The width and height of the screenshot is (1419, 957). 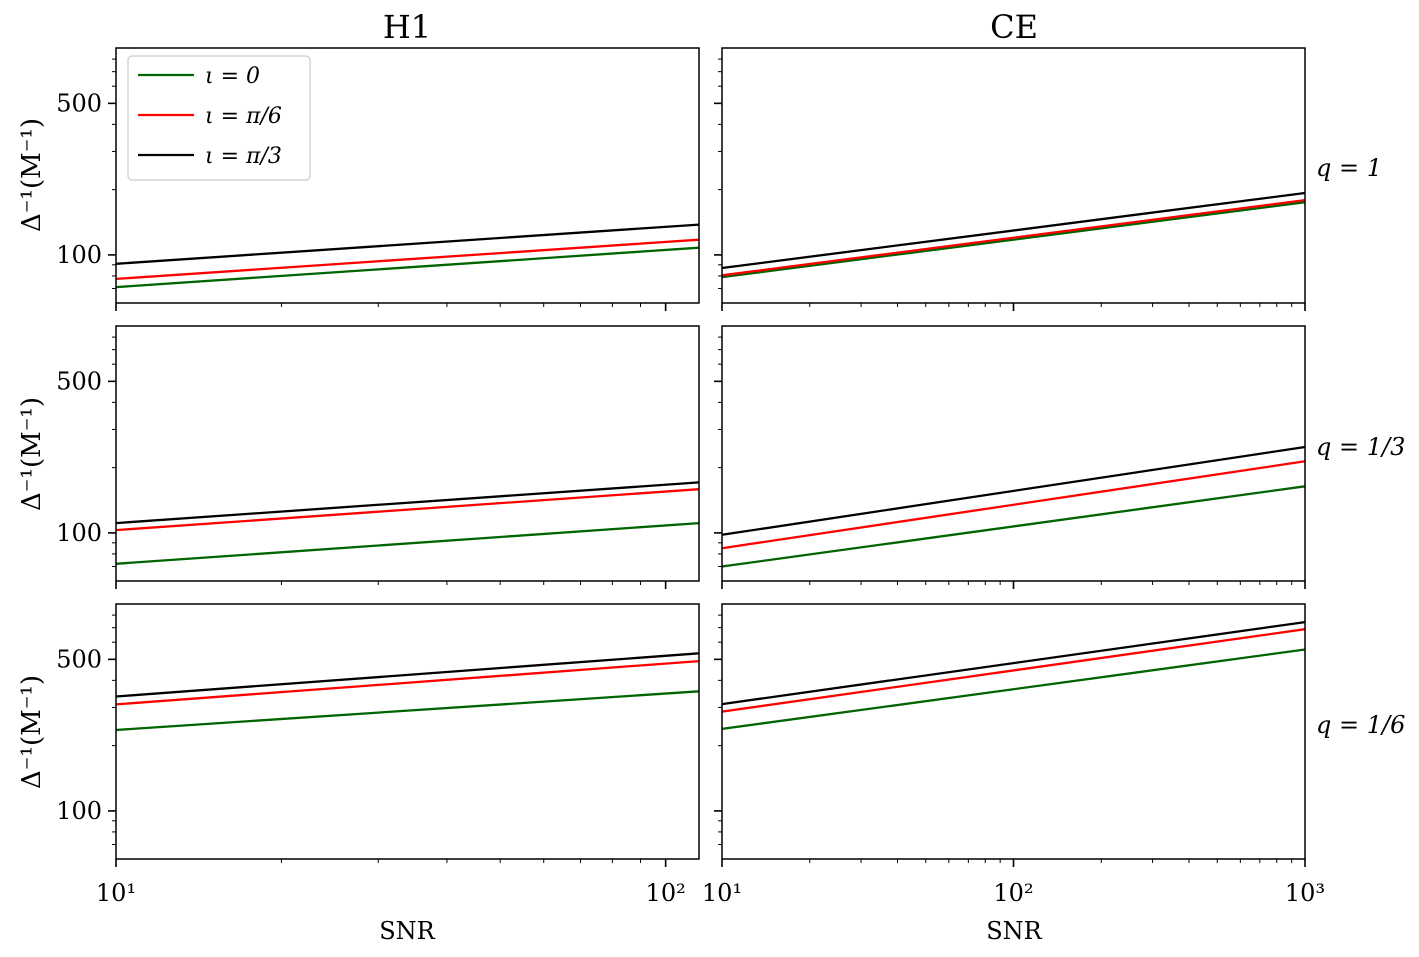 What do you see at coordinates (32, 732) in the screenshot?
I see `y-axis-label-row3: Δ⁻¹(M⁻¹)` at bounding box center [32, 732].